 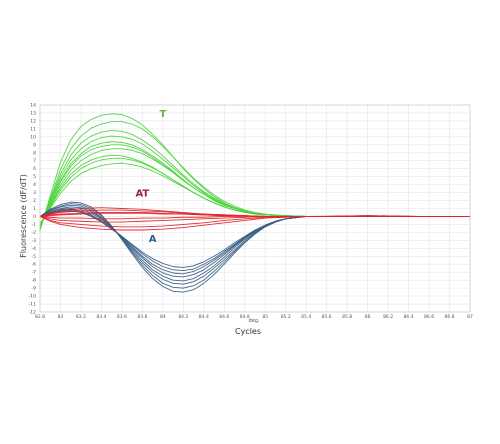 What do you see at coordinates (34, 185) in the screenshot?
I see `y-tick-label: 4` at bounding box center [34, 185].